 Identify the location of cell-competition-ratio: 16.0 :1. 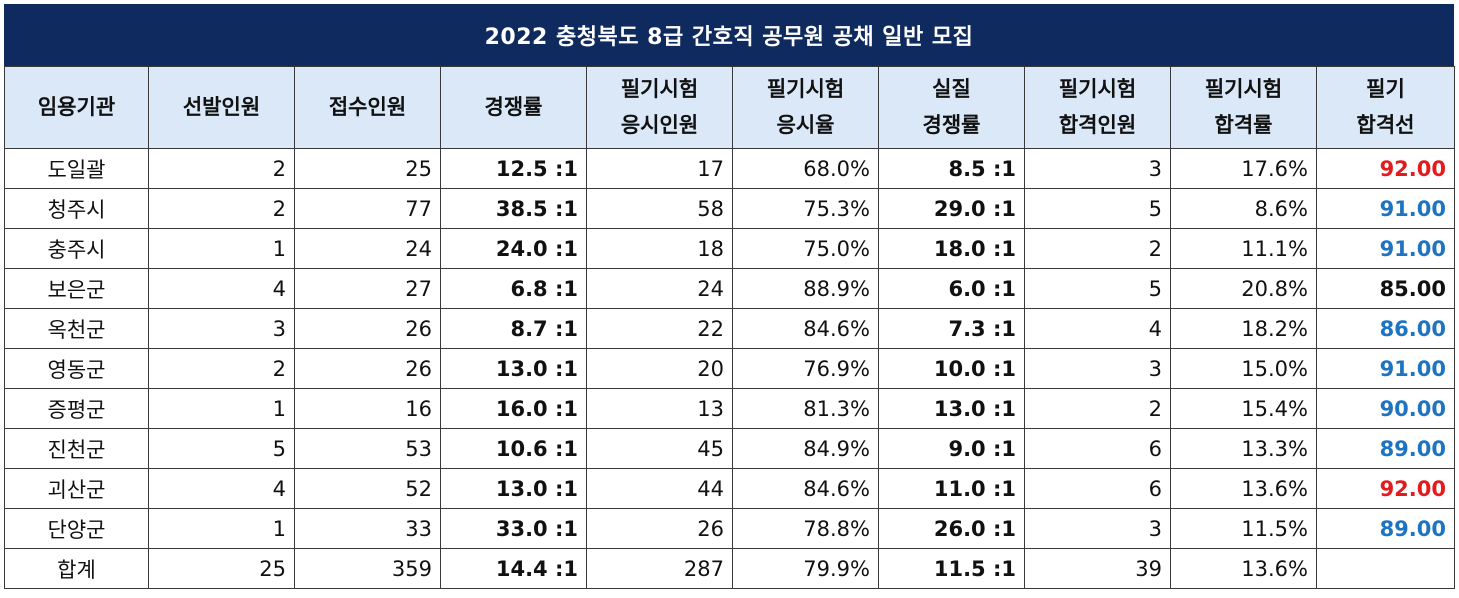
(513, 408).